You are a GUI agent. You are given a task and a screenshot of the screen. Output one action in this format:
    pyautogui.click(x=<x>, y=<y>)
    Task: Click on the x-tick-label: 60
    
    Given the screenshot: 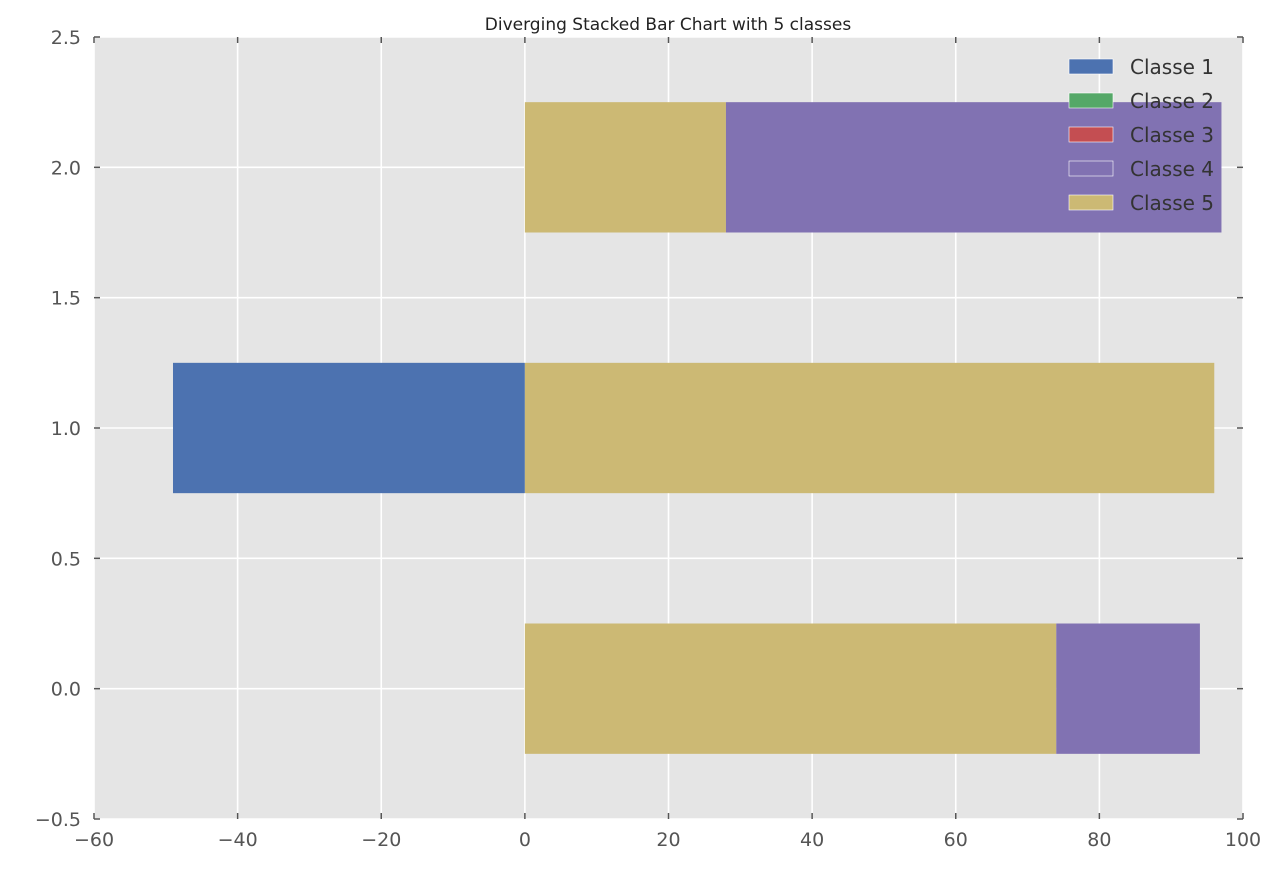 What is the action you would take?
    pyautogui.click(x=956, y=840)
    